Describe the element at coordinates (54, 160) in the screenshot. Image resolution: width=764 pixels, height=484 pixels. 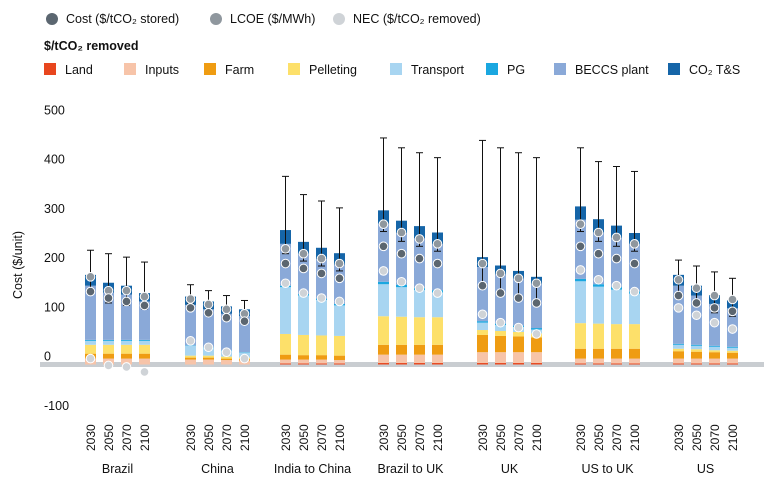
I see `y-tick-label: 400` at that location.